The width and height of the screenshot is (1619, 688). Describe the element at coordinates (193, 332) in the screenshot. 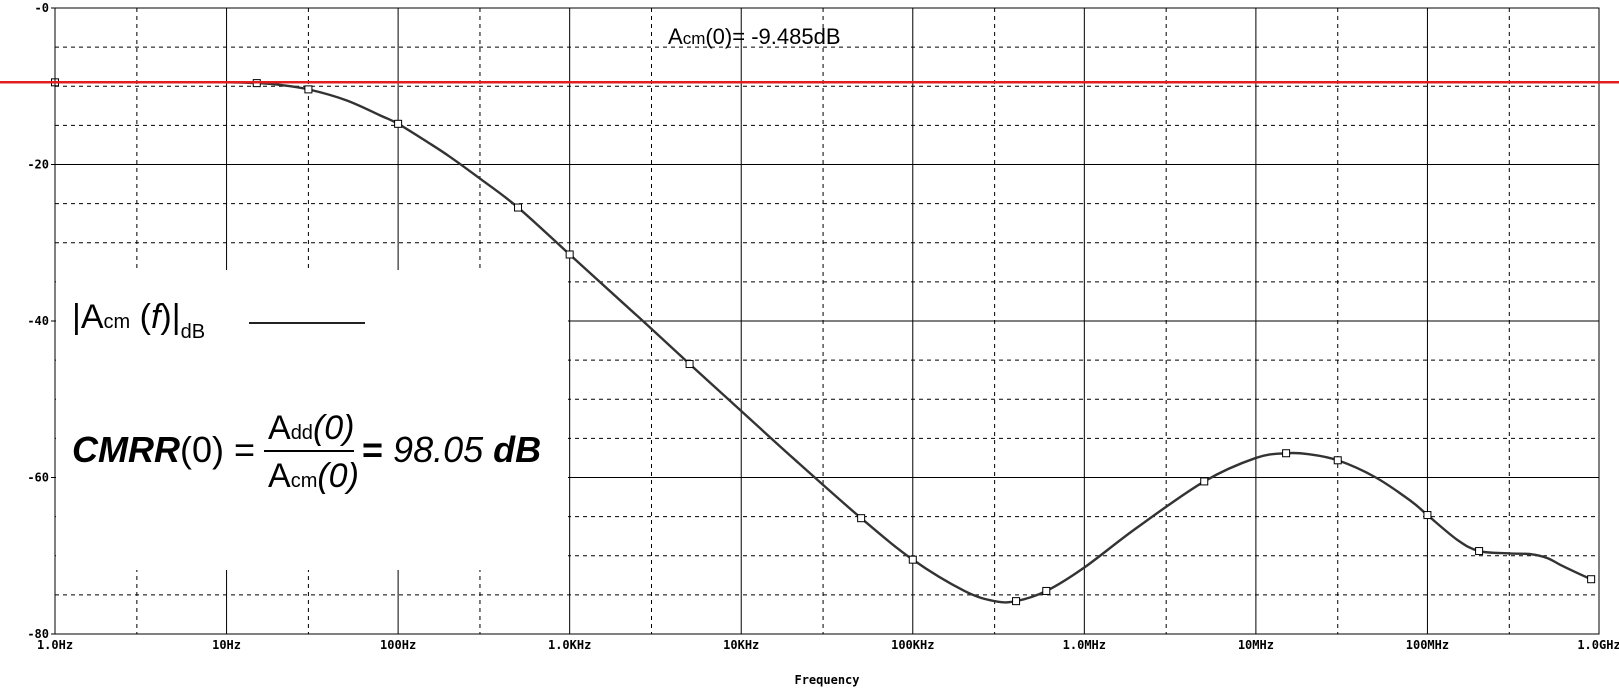

I see `legend-sub2: dB` at that location.